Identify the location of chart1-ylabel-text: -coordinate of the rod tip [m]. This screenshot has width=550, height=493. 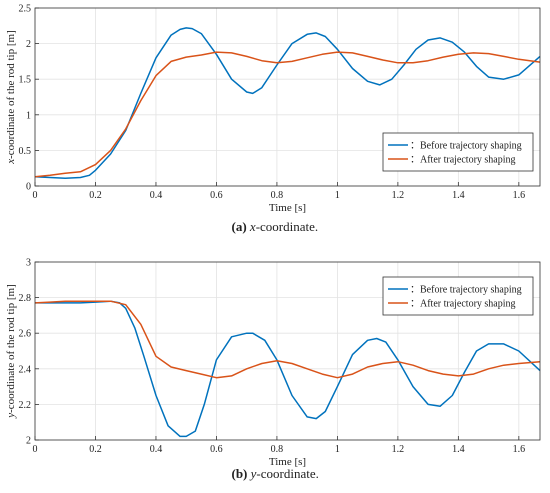
(11, 94).